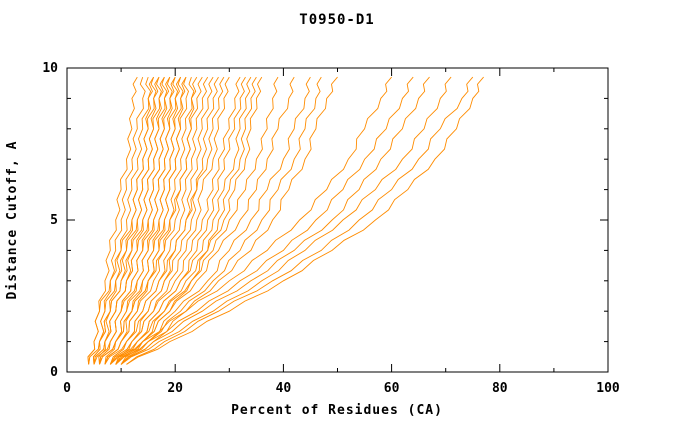 The height and width of the screenshot is (440, 680). Describe the element at coordinates (67, 388) in the screenshot. I see `x-tick-label: 0` at that location.